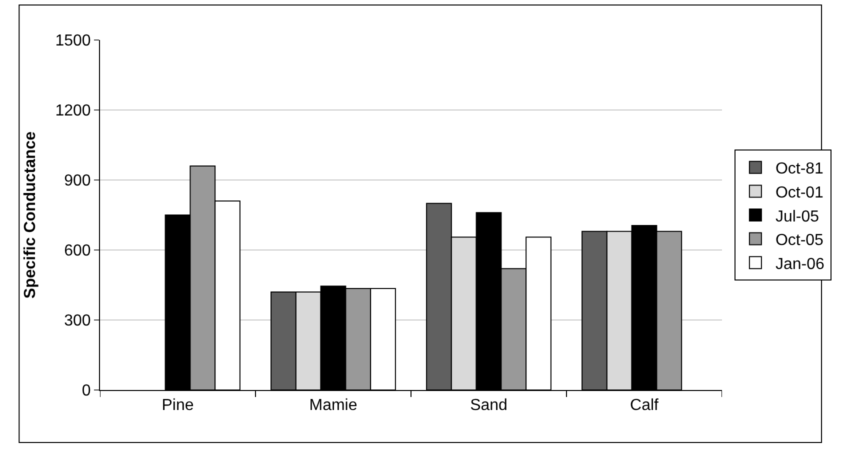  What do you see at coordinates (799, 241) in the screenshot?
I see `legend-label: Oct-05` at bounding box center [799, 241].